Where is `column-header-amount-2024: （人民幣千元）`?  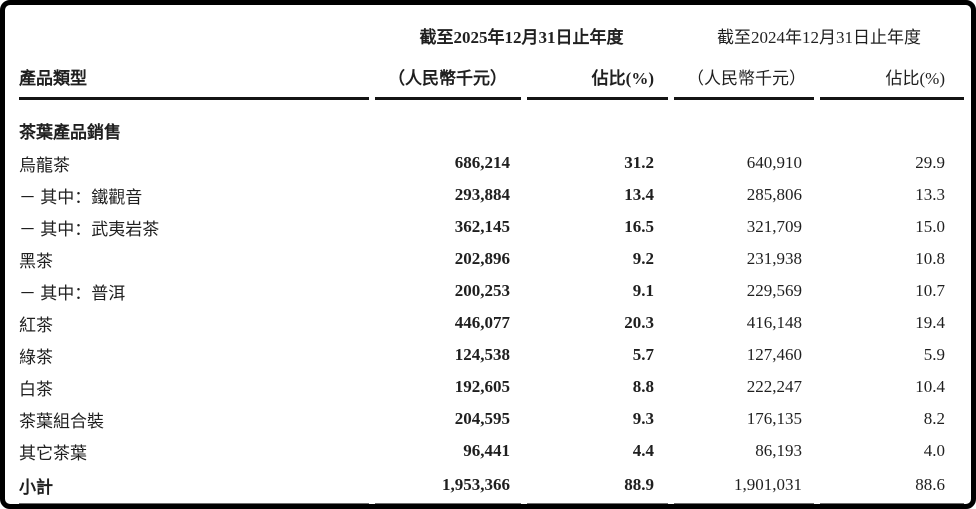 column-header-amount-2024: （人民幣千元） is located at coordinates (744, 75).